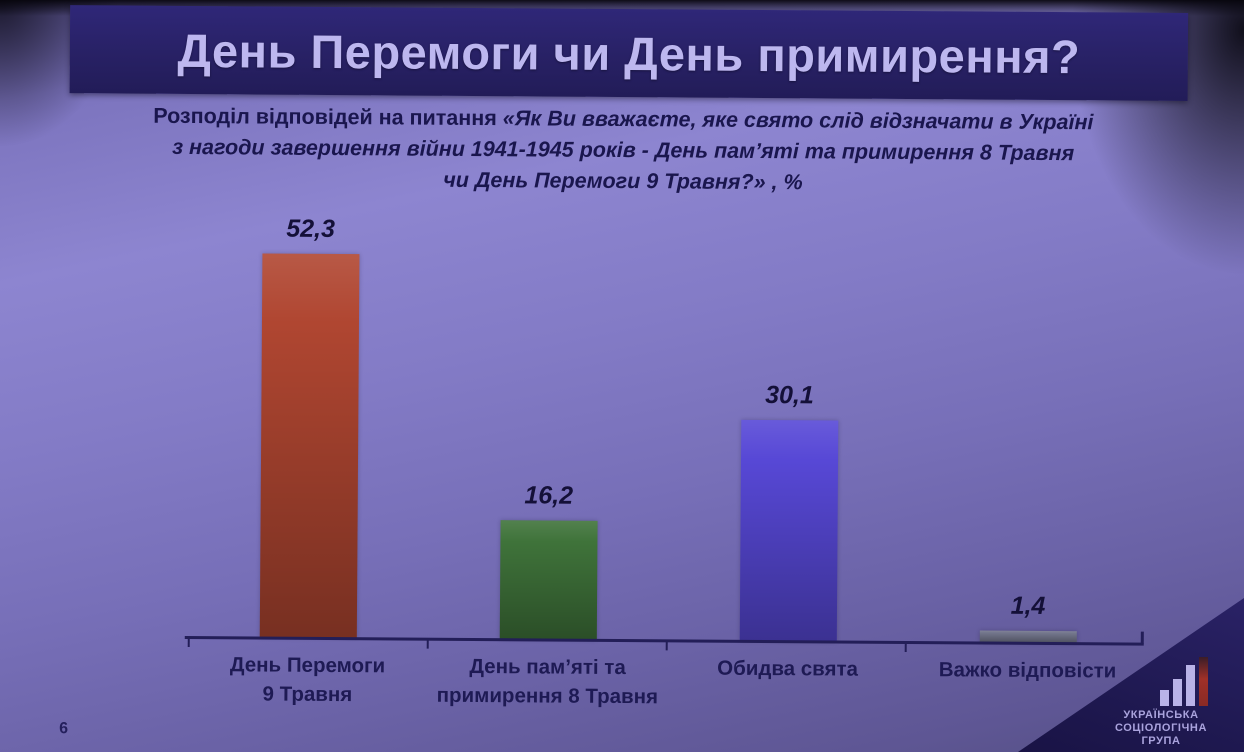 Image resolution: width=1244 pixels, height=752 pixels. Describe the element at coordinates (549, 495) in the screenshot. I see `bar-value-label: 16,2` at that location.